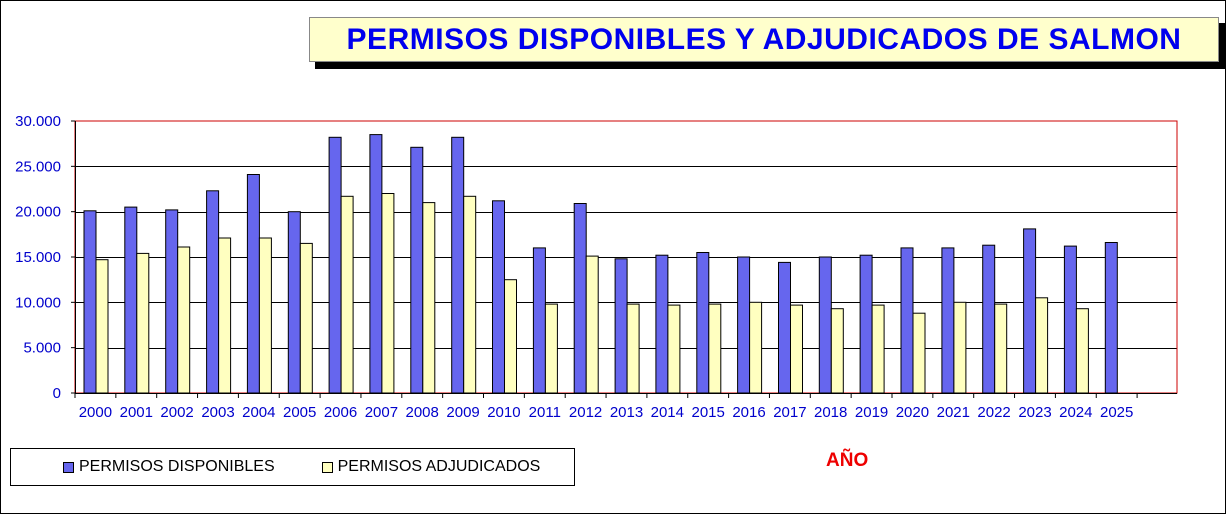  Describe the element at coordinates (503, 412) in the screenshot. I see `x-tick-label: 2010` at that location.